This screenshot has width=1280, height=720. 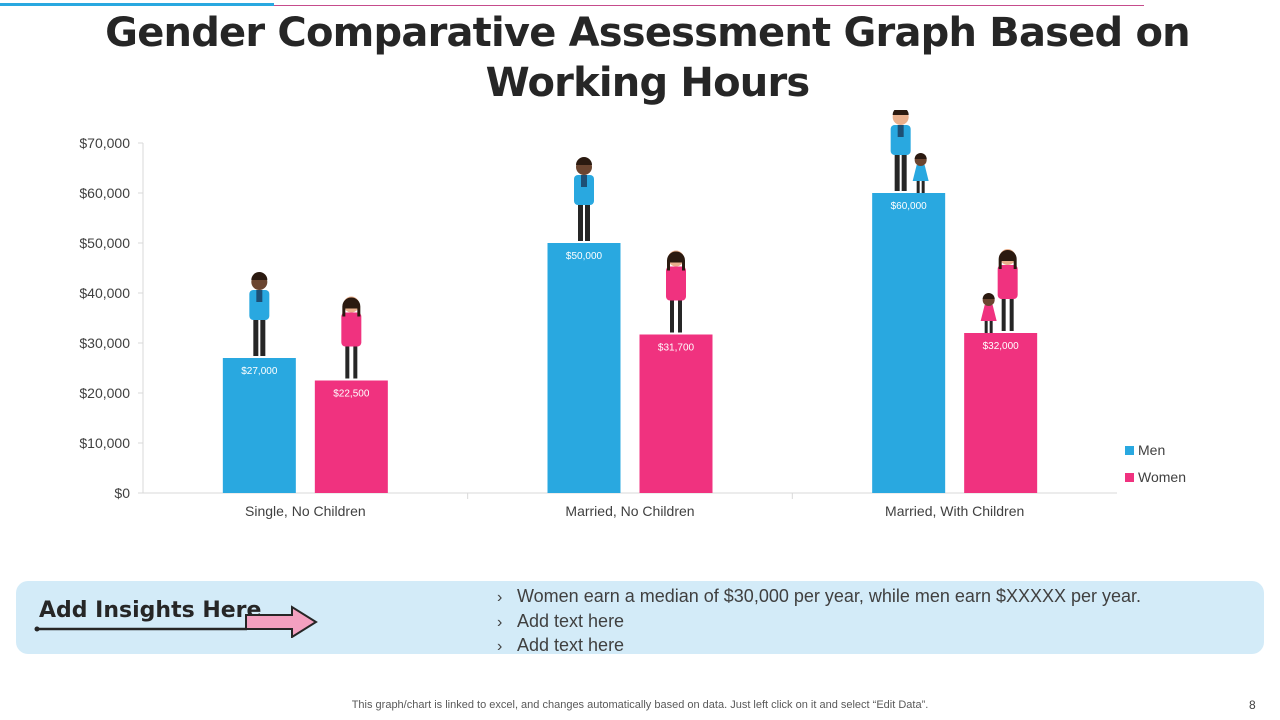 I want to click on y-tick-label: $0, so click(x=122, y=493).